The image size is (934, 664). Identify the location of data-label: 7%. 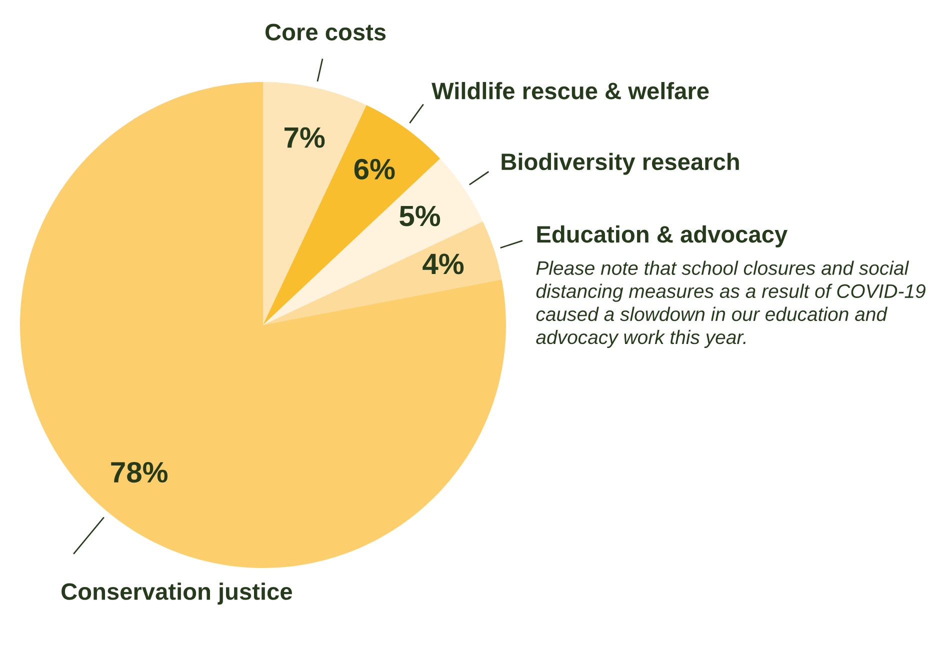
(304, 137).